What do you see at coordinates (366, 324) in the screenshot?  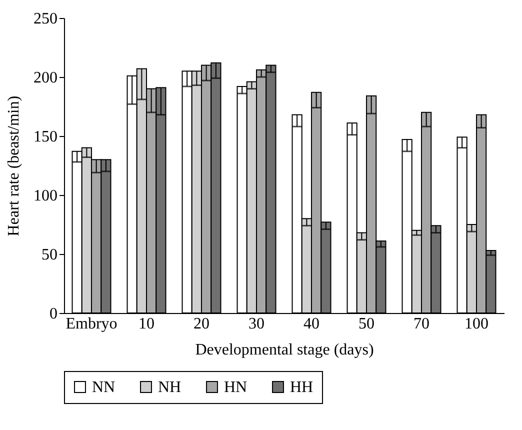 I see `x-tick-label: 50` at bounding box center [366, 324].